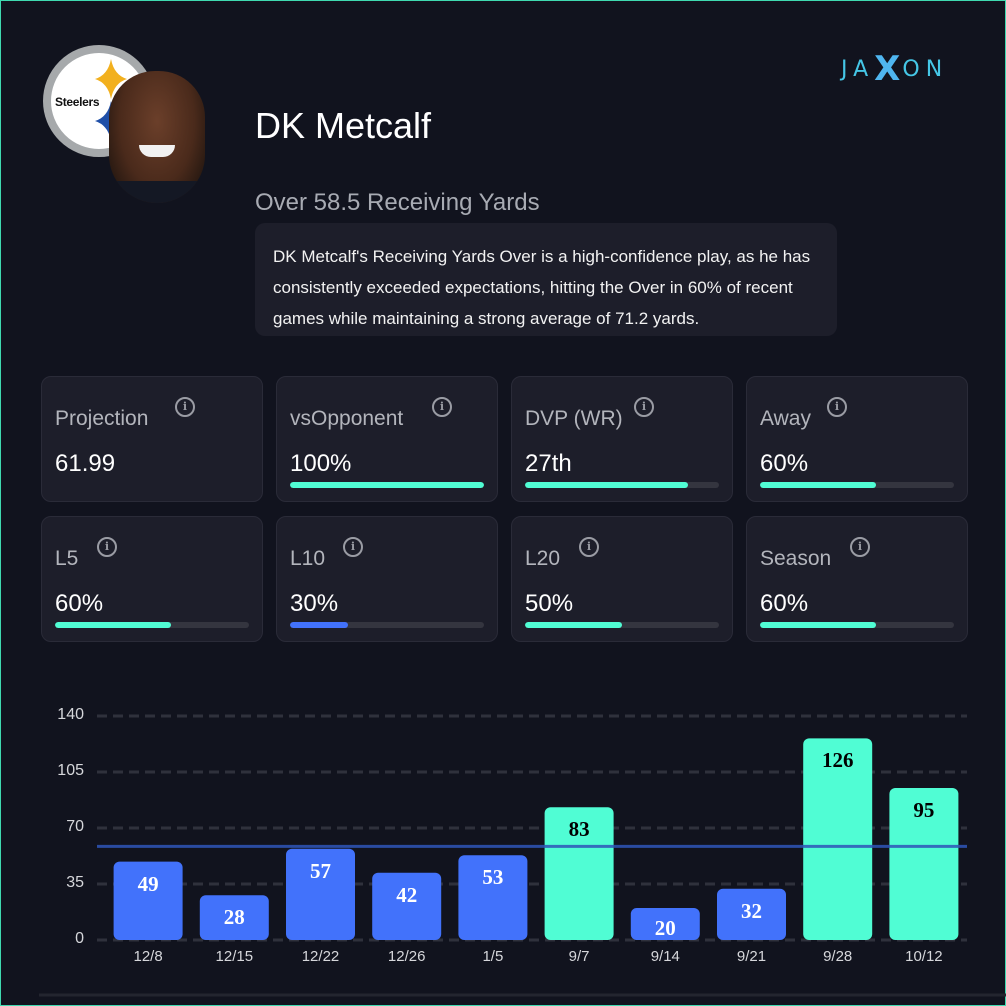 Image resolution: width=1006 pixels, height=1006 pixels. What do you see at coordinates (579, 956) in the screenshot?
I see `x-tick-label: 9/7` at bounding box center [579, 956].